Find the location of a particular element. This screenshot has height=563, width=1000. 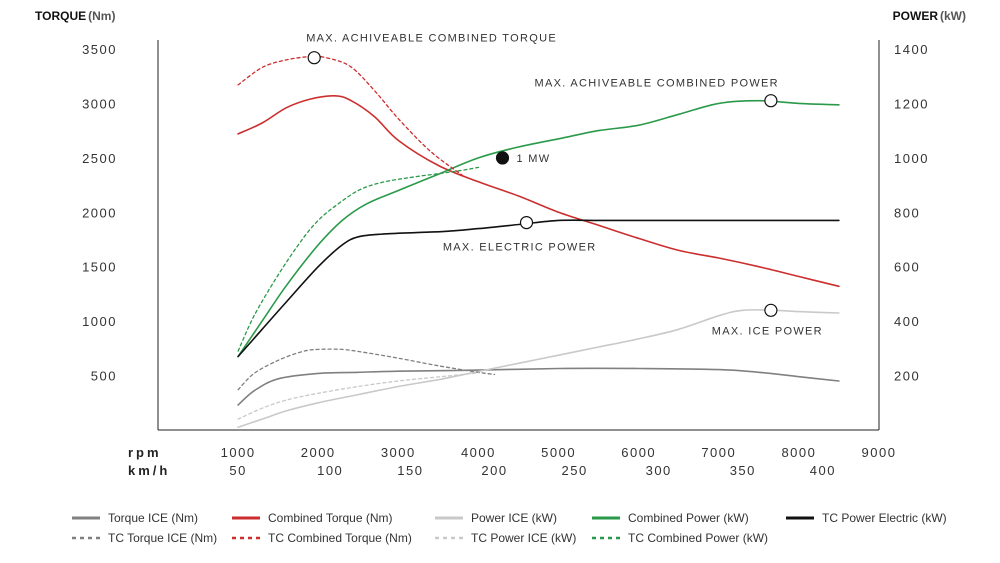

annotation-label-max-achiveable-combined-power: MAX. ACHIVEABLE COMBINED POWER is located at coordinates (657, 84).